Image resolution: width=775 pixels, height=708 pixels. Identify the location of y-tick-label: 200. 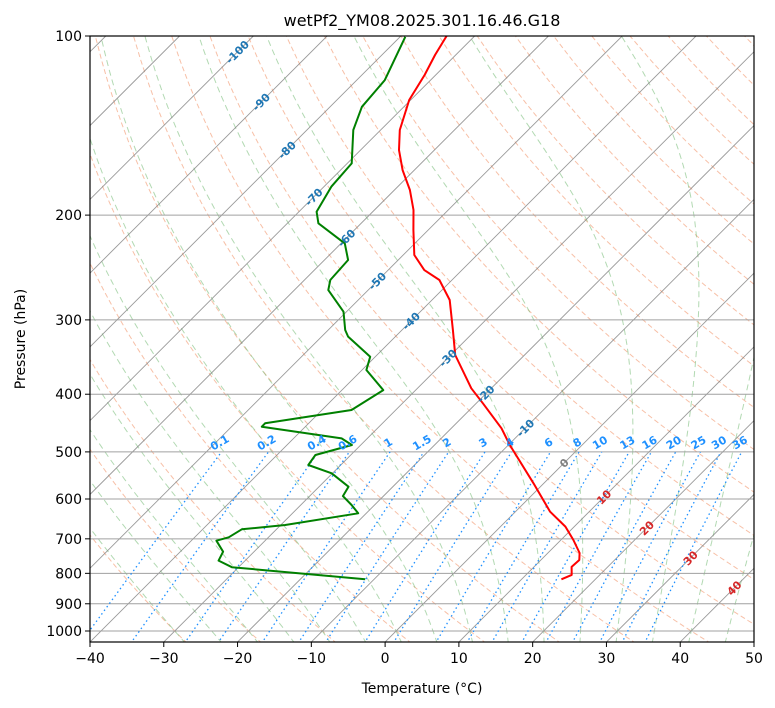
(68, 216).